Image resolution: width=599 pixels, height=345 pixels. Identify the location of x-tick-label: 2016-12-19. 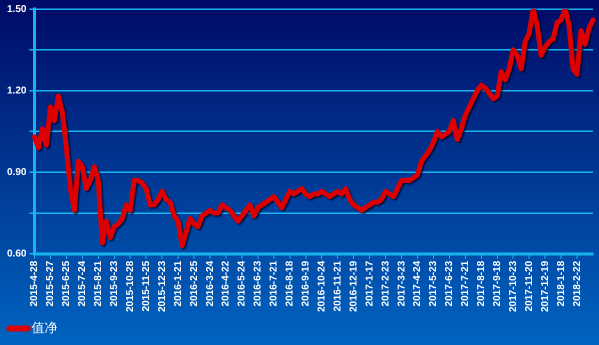
(354, 286).